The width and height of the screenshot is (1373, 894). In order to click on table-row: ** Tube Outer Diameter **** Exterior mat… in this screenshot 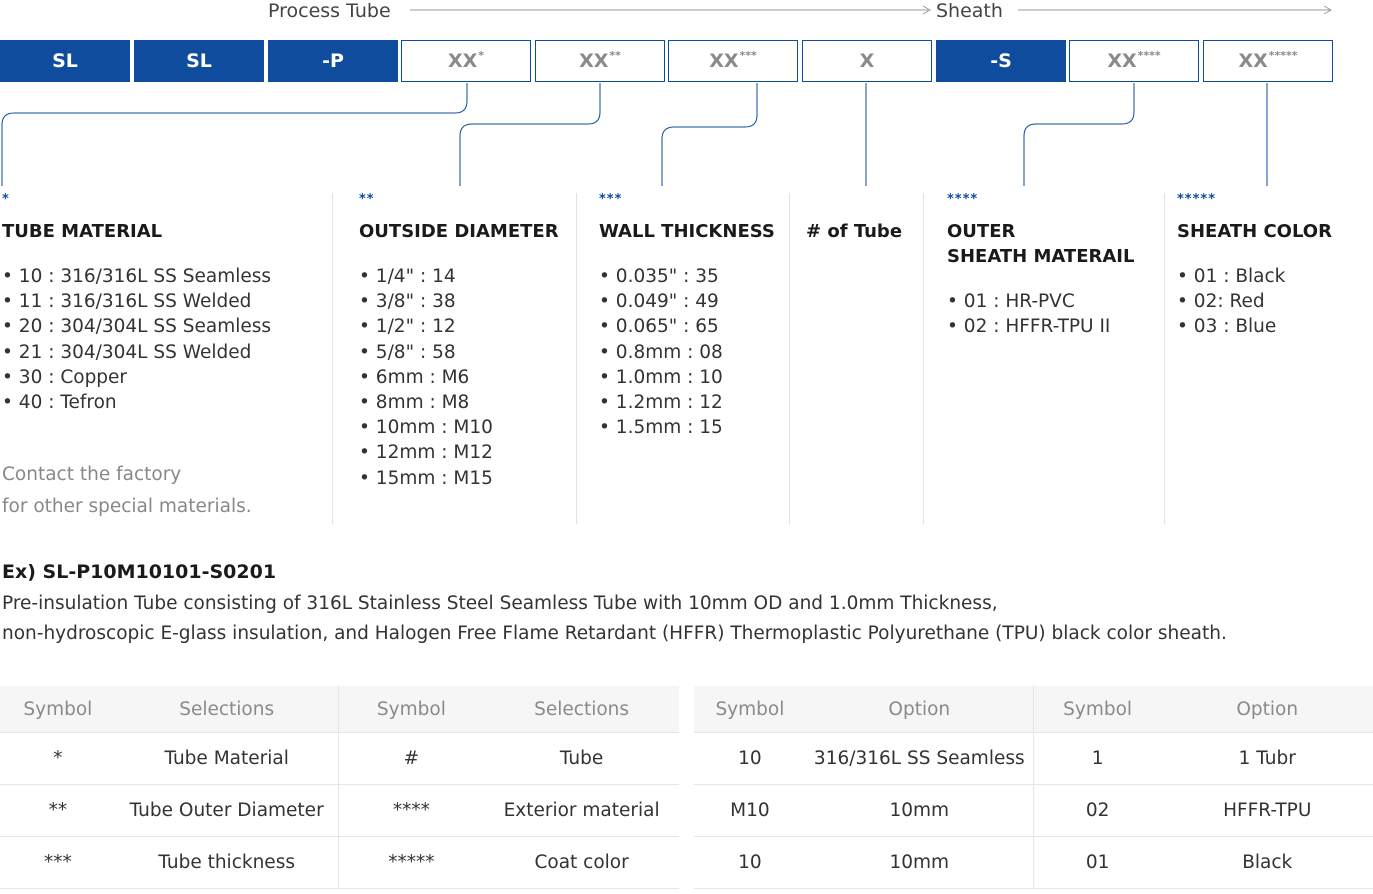, I will do `click(339, 810)`.